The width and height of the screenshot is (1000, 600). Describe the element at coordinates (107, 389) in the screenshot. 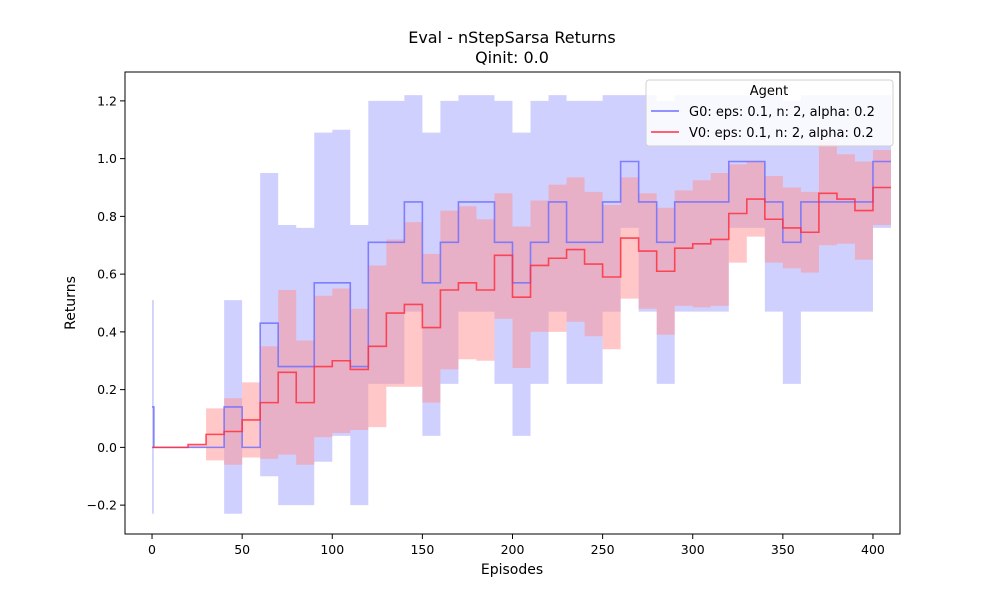

I see `y-tick-label: 0.2` at that location.